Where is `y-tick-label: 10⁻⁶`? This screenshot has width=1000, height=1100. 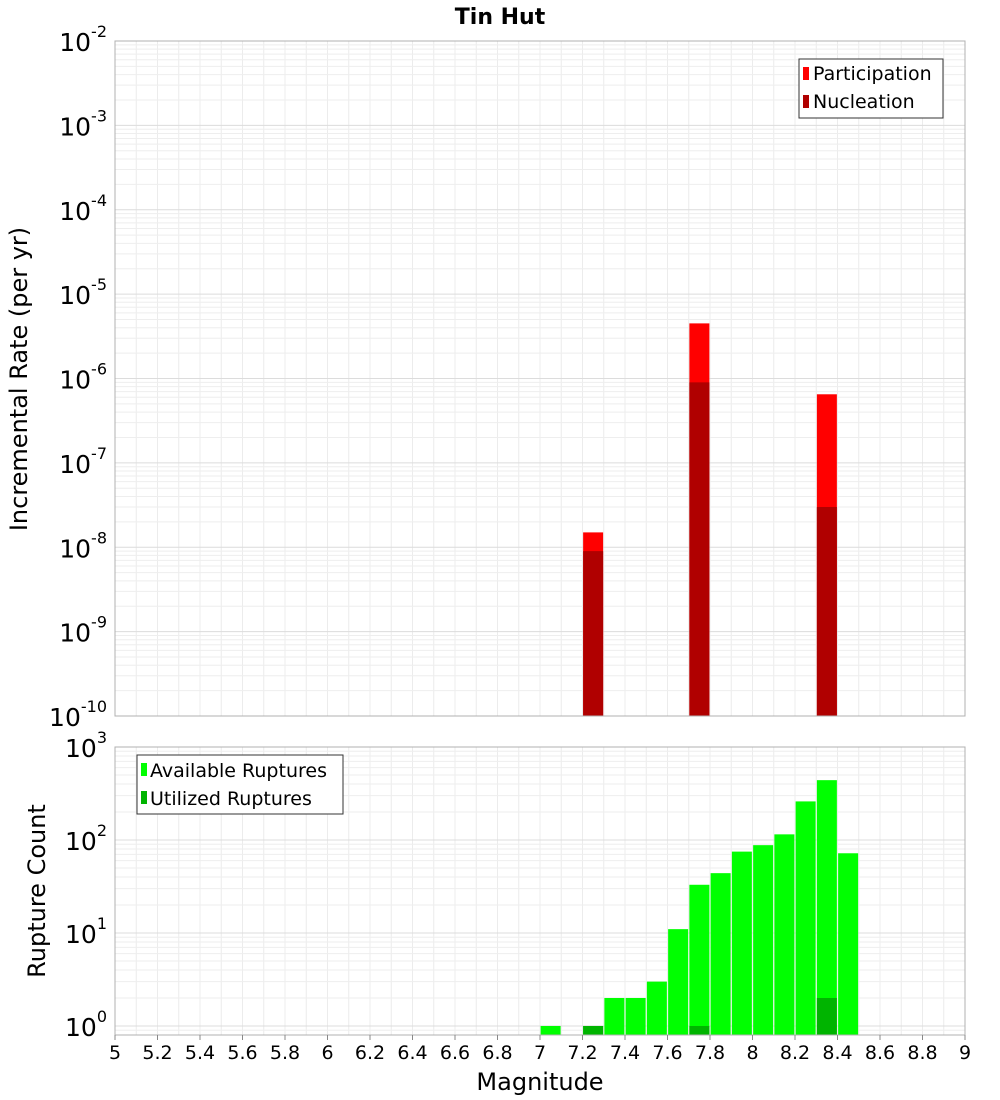
y-tick-label: 10⁻⁶ is located at coordinates (83, 377).